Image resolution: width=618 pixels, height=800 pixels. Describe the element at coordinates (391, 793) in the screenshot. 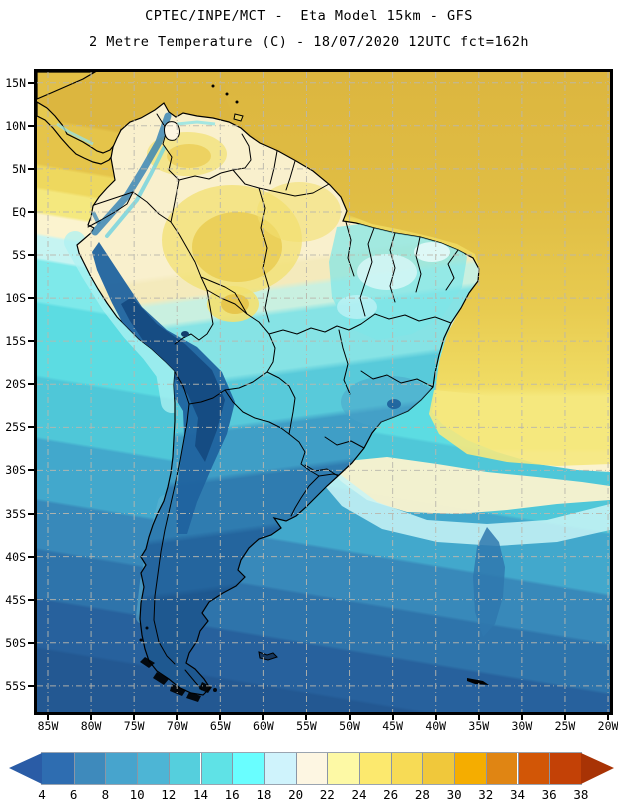

I see `colorbar-tick-label: 26` at that location.